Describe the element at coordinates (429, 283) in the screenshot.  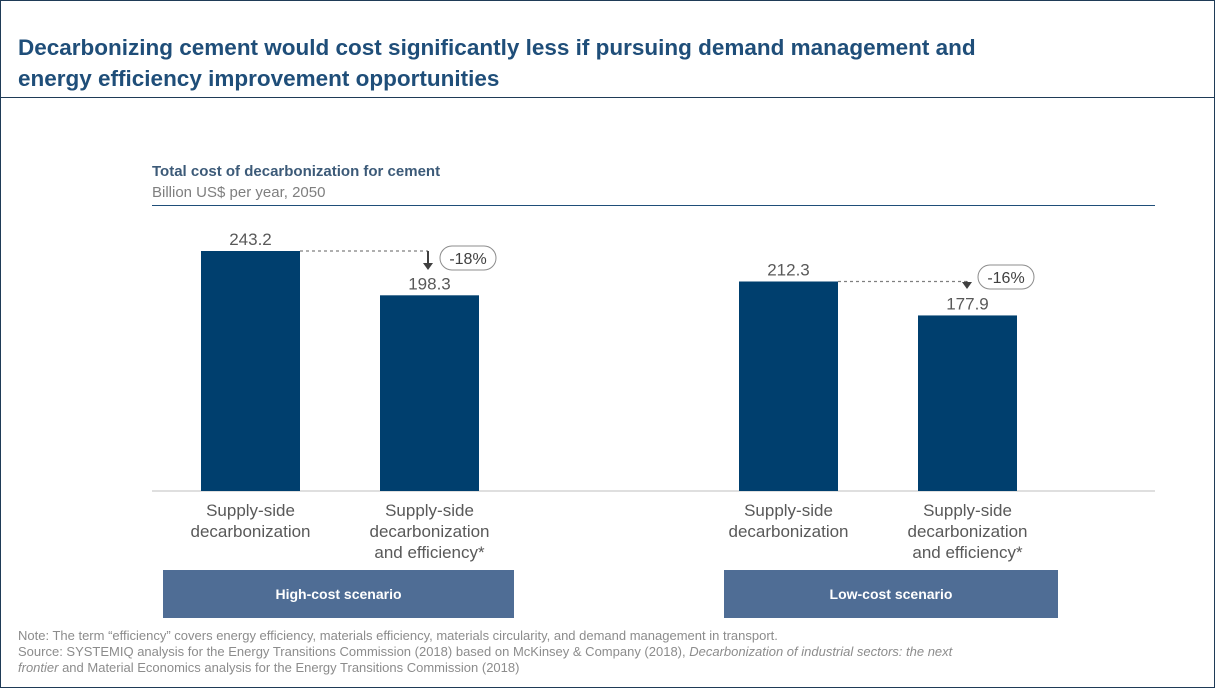
I see `bar-value-label: 198.3` at that location.